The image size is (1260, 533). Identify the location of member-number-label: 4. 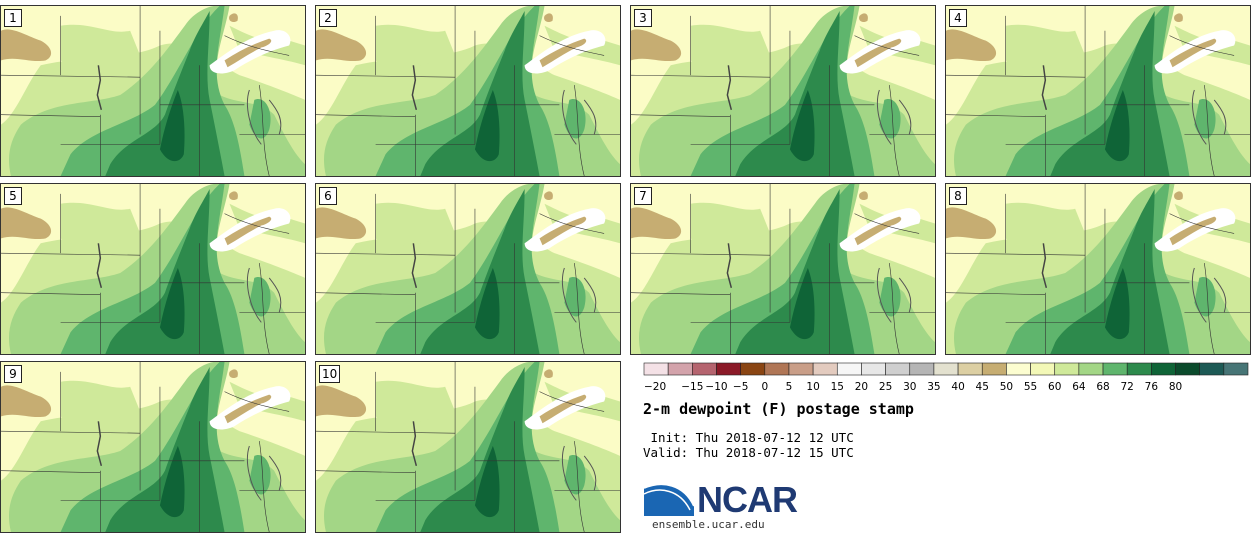
(958, 18).